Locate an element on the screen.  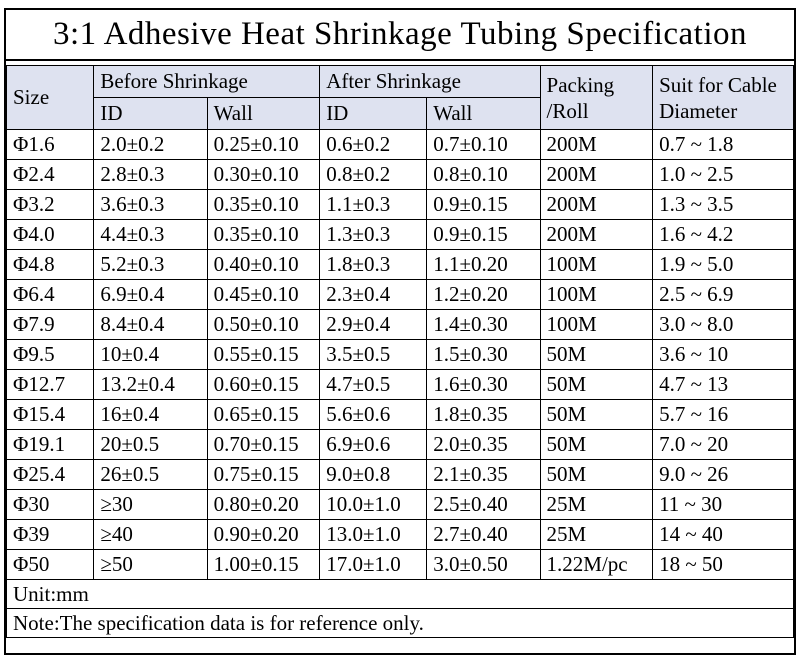
value-cell: 13.2±0.4 is located at coordinates (150, 384).